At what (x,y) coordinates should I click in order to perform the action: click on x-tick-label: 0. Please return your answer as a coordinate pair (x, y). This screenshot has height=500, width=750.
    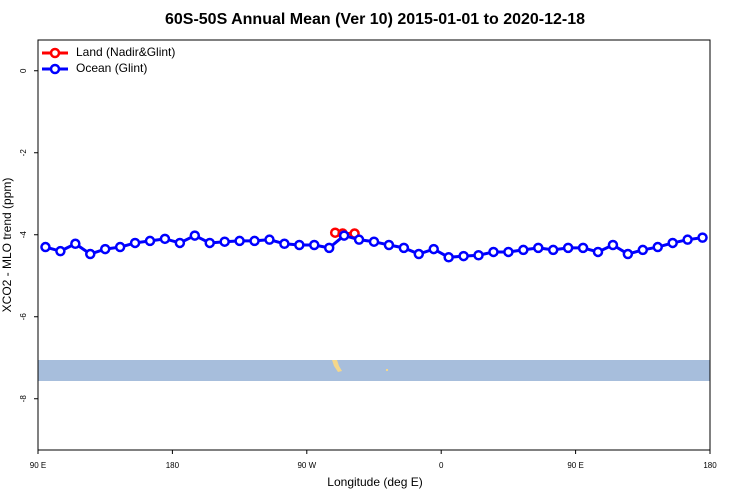
    Looking at the image, I should click on (441, 465).